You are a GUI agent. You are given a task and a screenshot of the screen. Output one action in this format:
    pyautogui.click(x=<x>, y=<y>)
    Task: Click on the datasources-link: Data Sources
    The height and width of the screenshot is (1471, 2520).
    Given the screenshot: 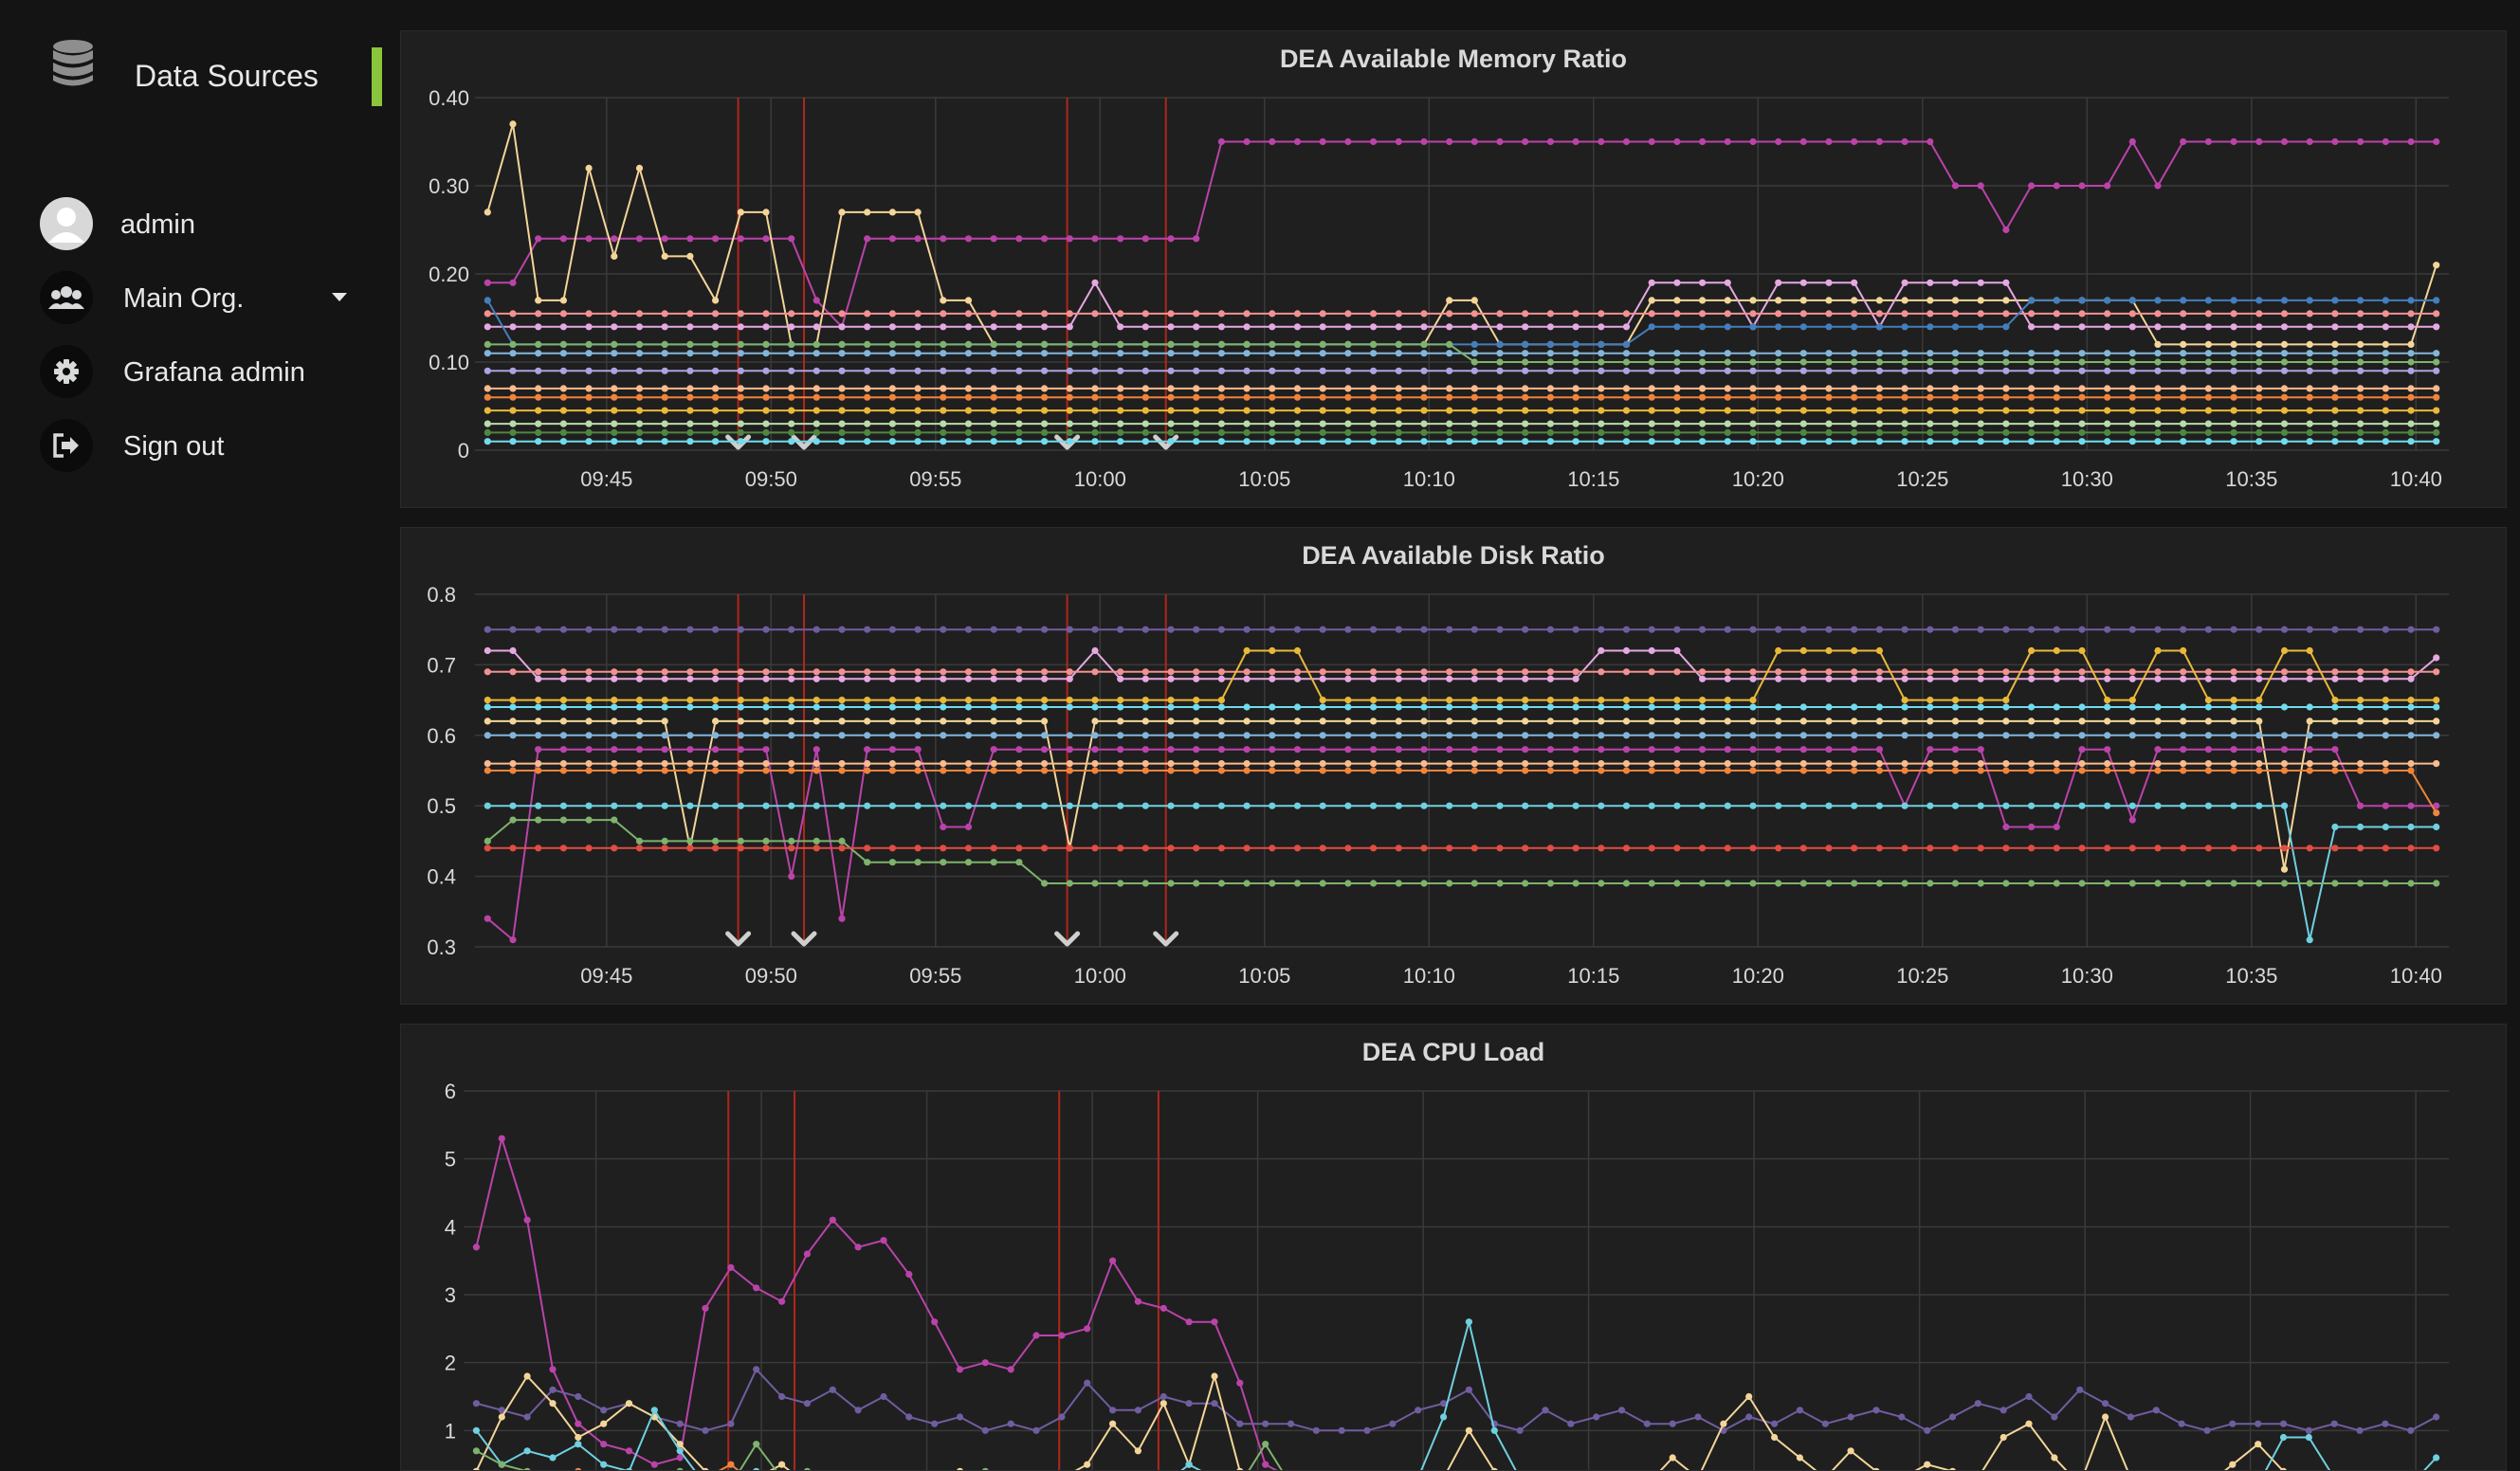 What is the action you would take?
    pyautogui.click(x=195, y=62)
    